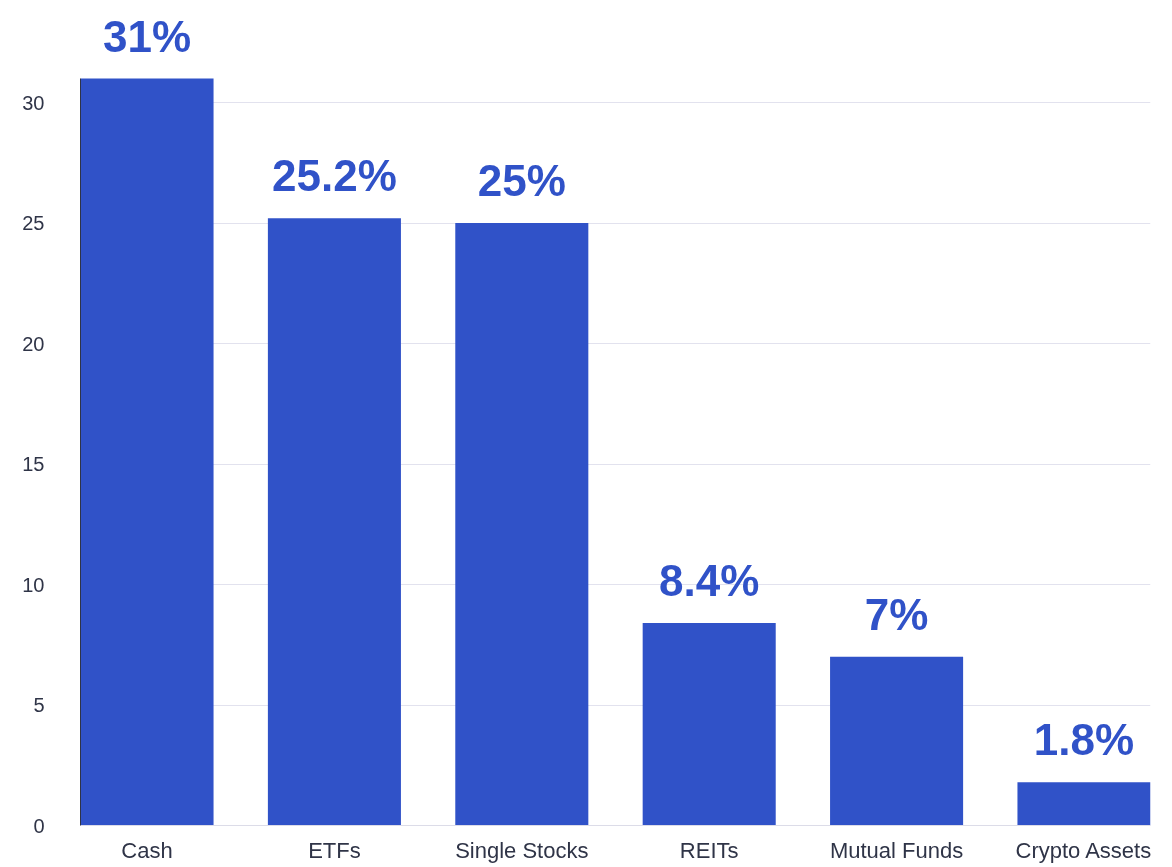  What do you see at coordinates (147, 36) in the screenshot?
I see `data-label: 31%` at bounding box center [147, 36].